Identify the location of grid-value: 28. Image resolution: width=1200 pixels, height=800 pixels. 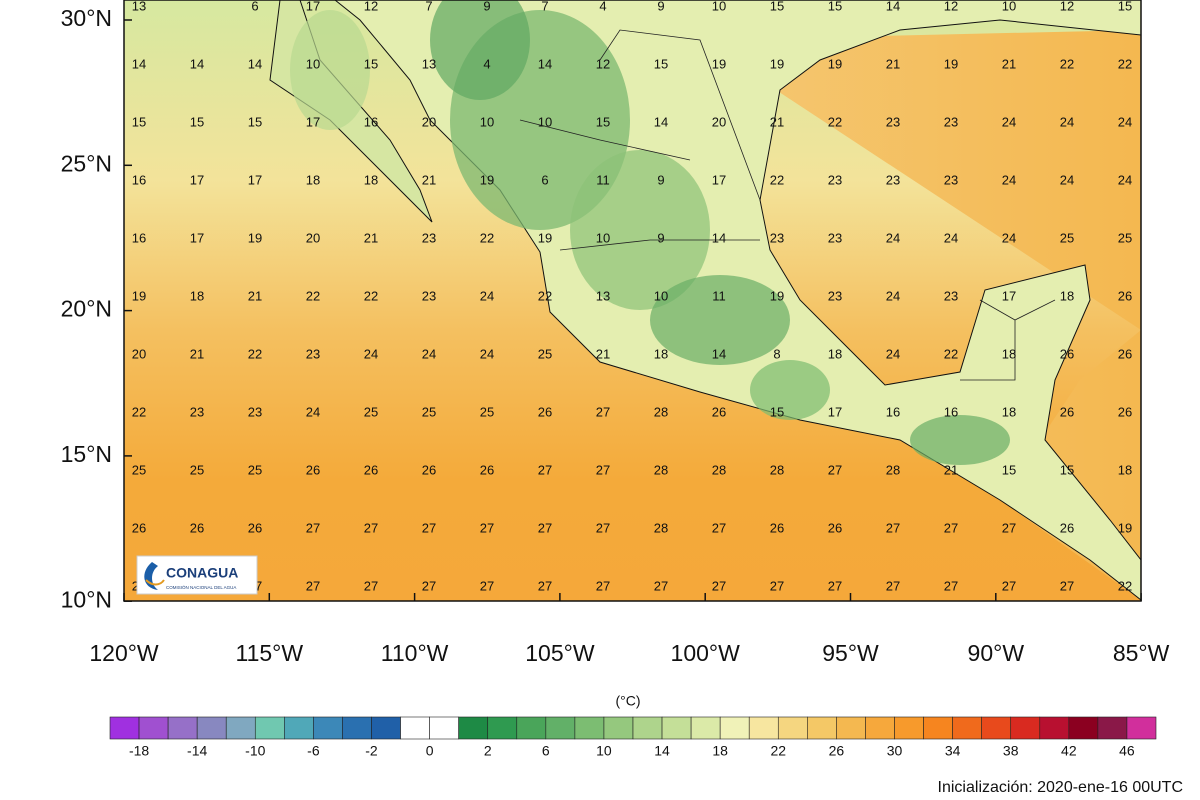
(893, 469).